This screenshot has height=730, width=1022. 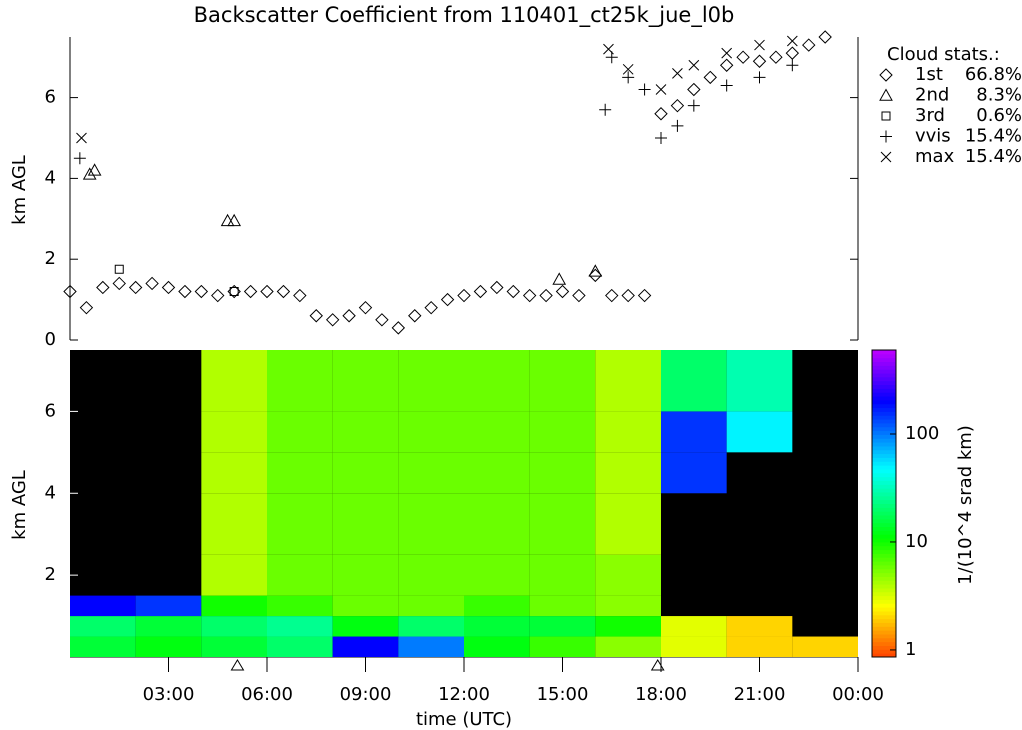 I want to click on legend-value: 15.4%, so click(x=993, y=156).